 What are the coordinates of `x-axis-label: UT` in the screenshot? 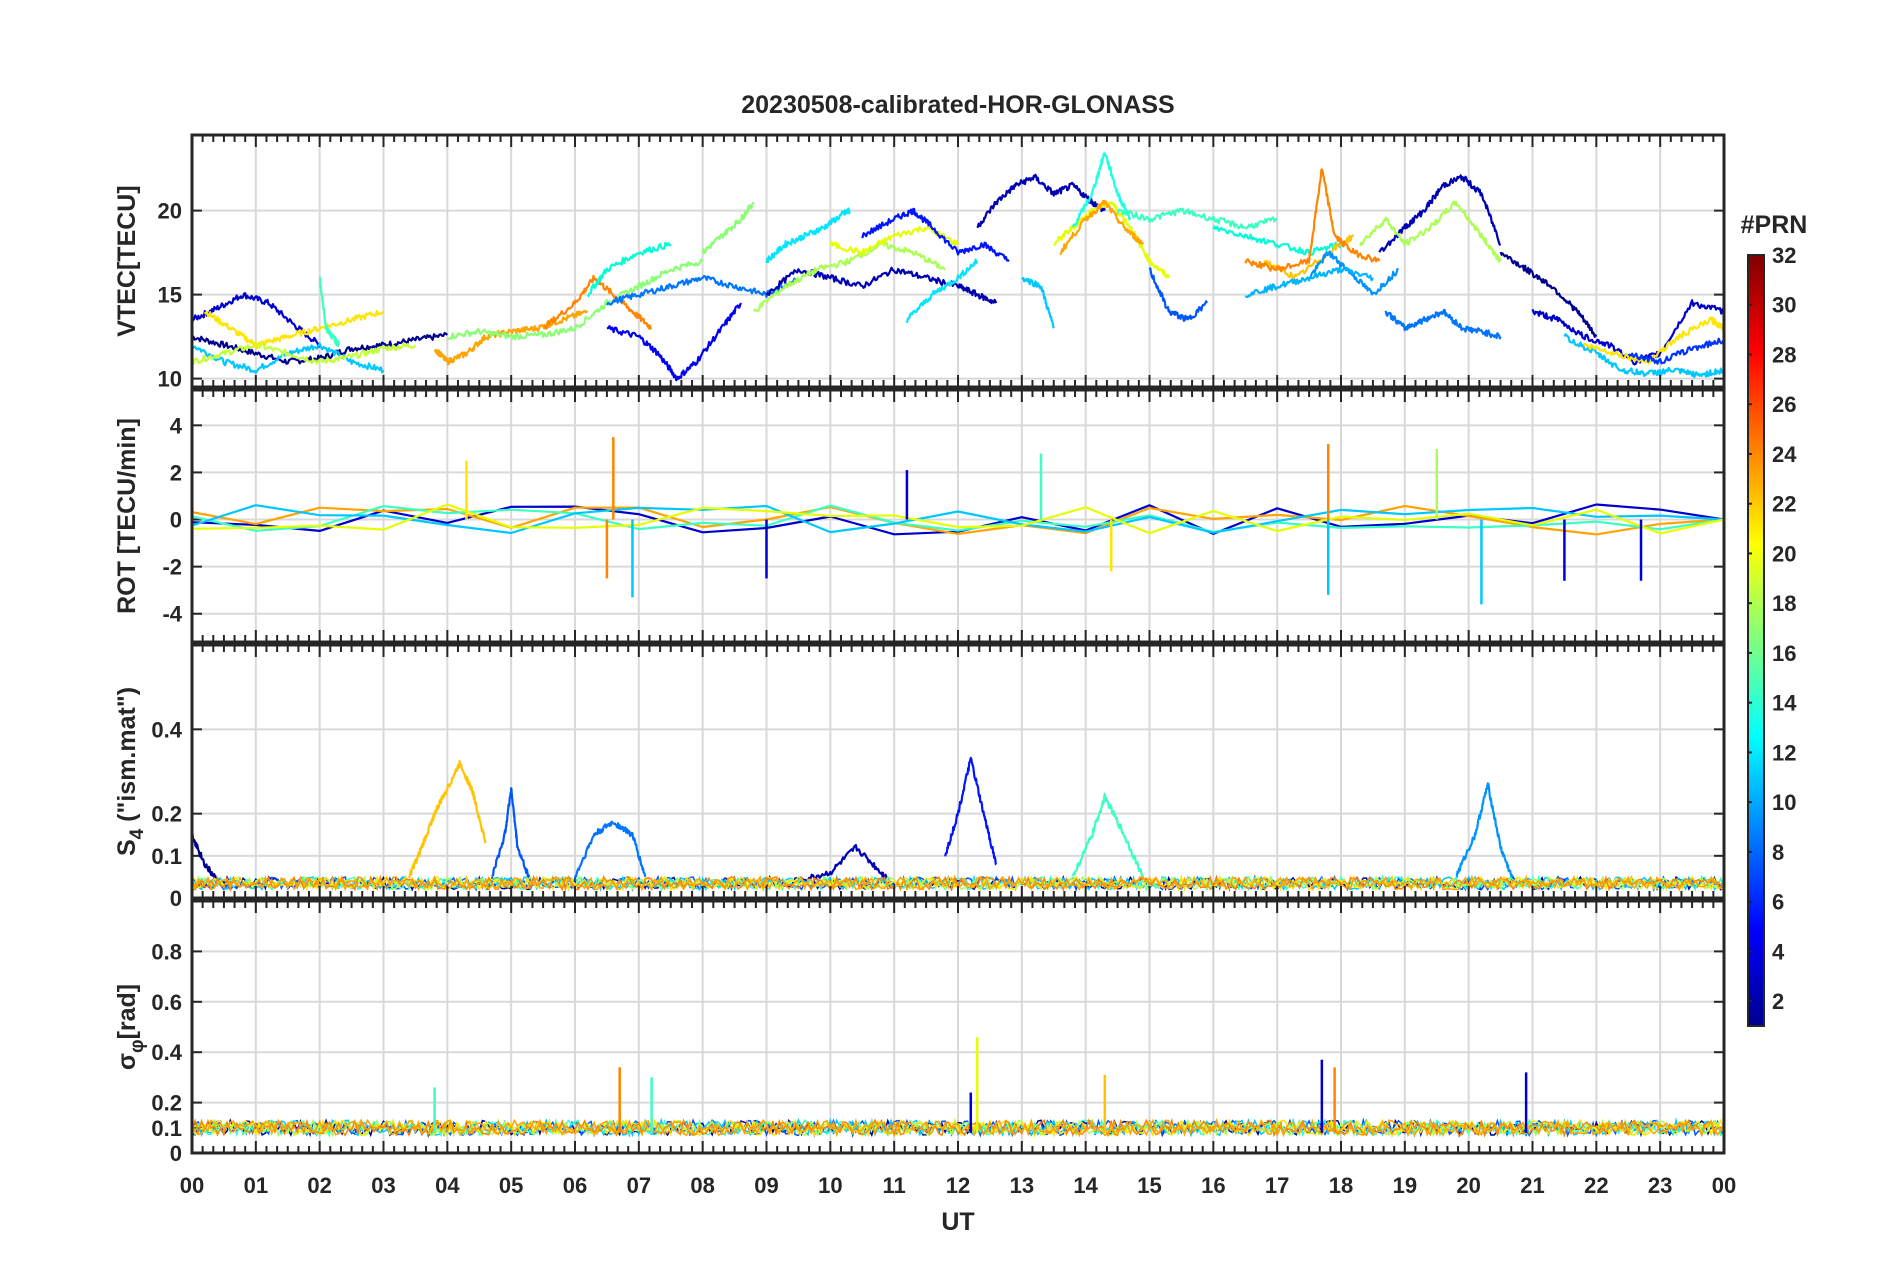 It's located at (957, 1222).